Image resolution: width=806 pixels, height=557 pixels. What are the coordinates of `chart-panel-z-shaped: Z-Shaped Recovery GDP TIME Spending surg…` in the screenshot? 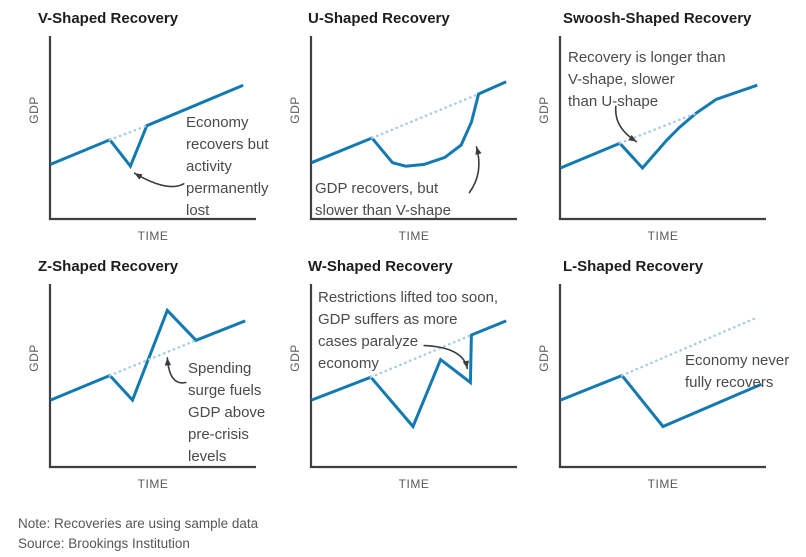 It's located at (153, 378).